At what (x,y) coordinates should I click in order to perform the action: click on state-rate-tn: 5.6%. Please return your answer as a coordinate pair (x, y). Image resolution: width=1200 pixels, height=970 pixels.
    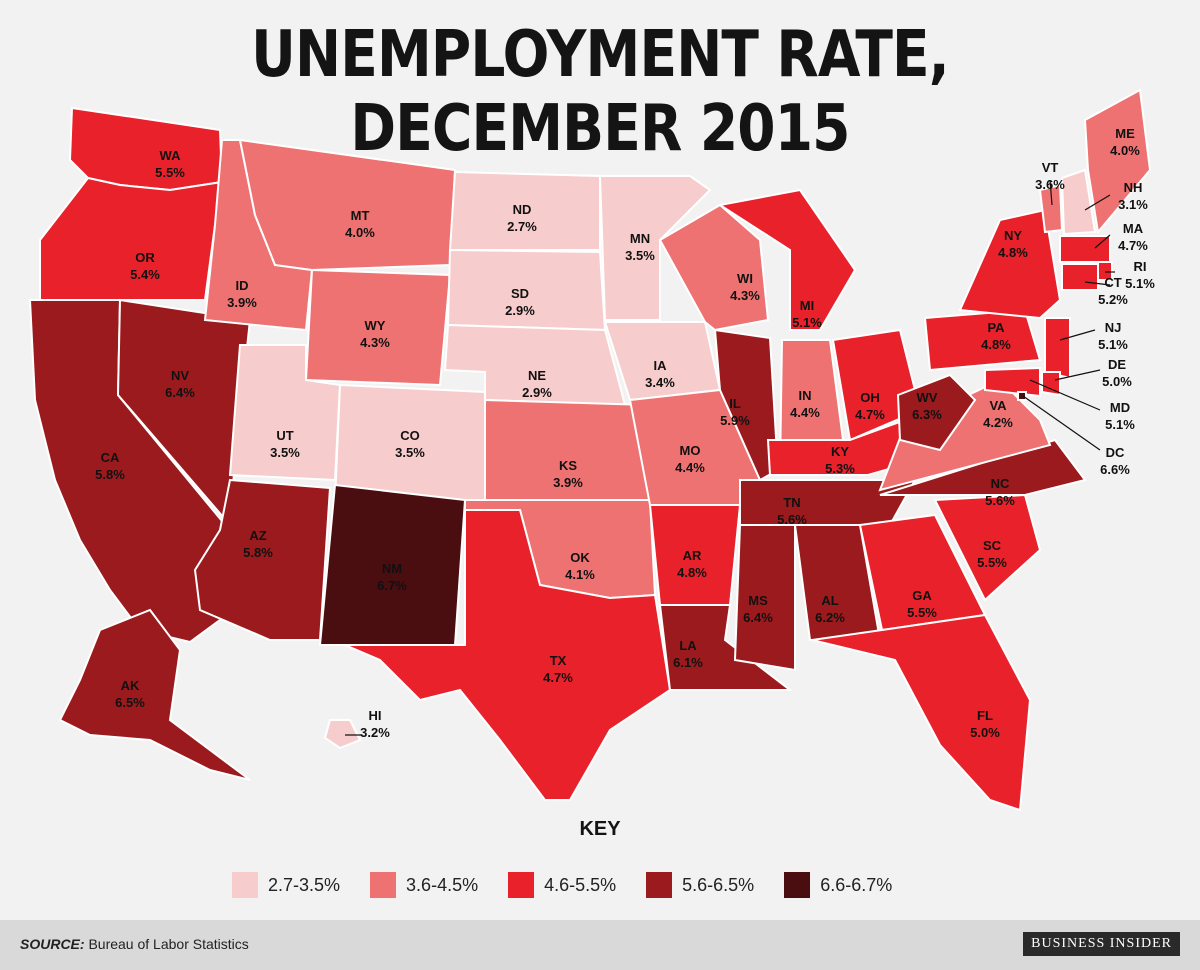
    Looking at the image, I should click on (792, 519).